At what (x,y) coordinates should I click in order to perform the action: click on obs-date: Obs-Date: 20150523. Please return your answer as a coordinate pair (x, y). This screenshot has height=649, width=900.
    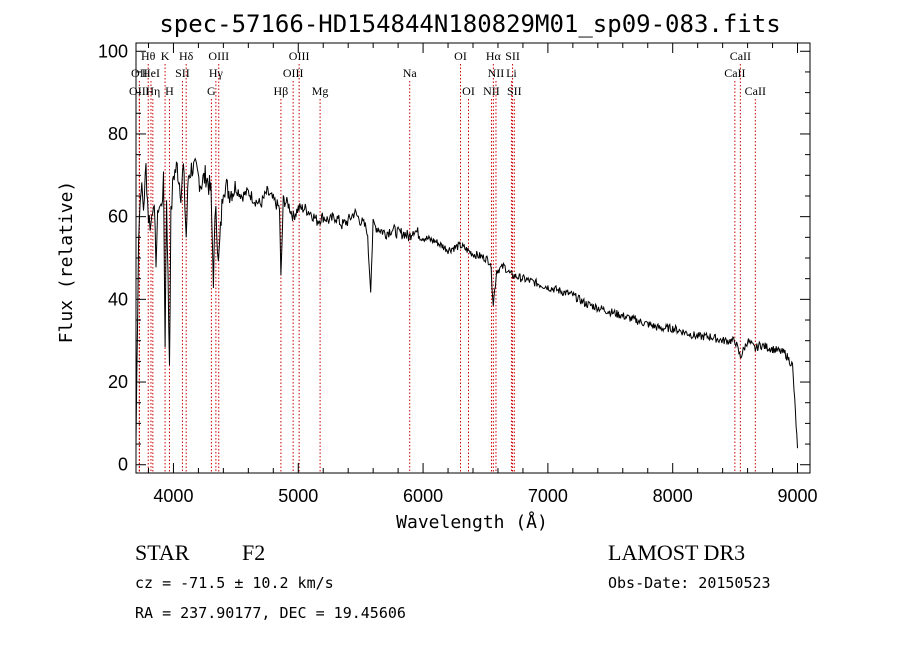
    Looking at the image, I should click on (689, 583).